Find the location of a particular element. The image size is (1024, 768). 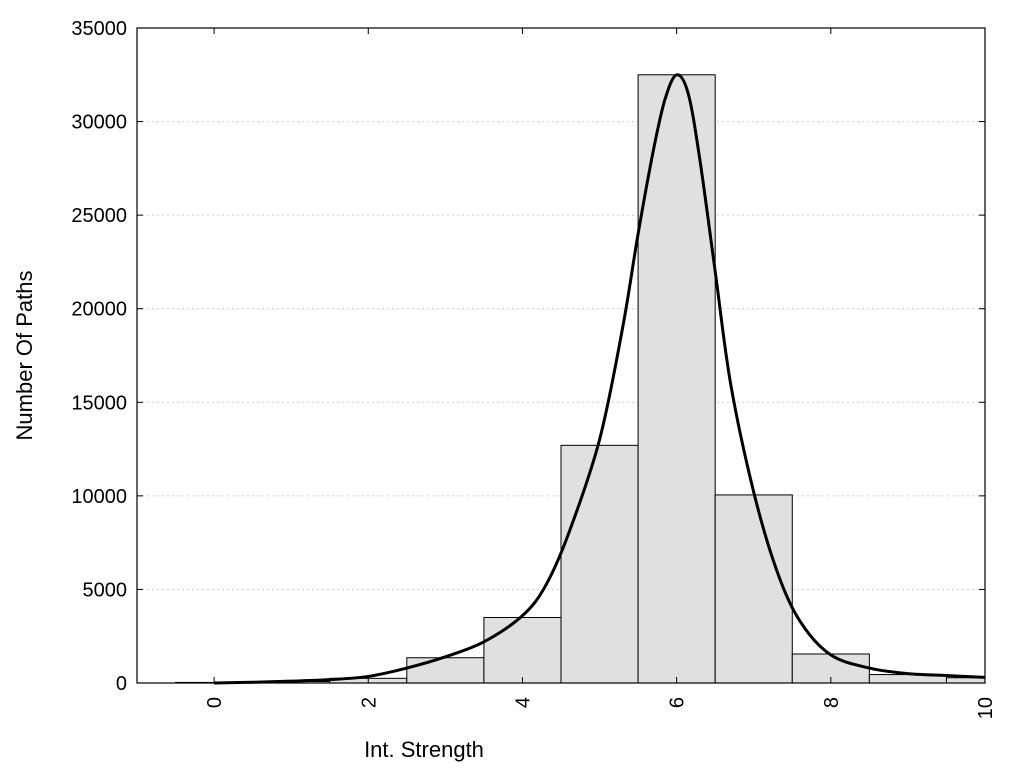

x-axis-label: Int. Strength is located at coordinates (424, 749).